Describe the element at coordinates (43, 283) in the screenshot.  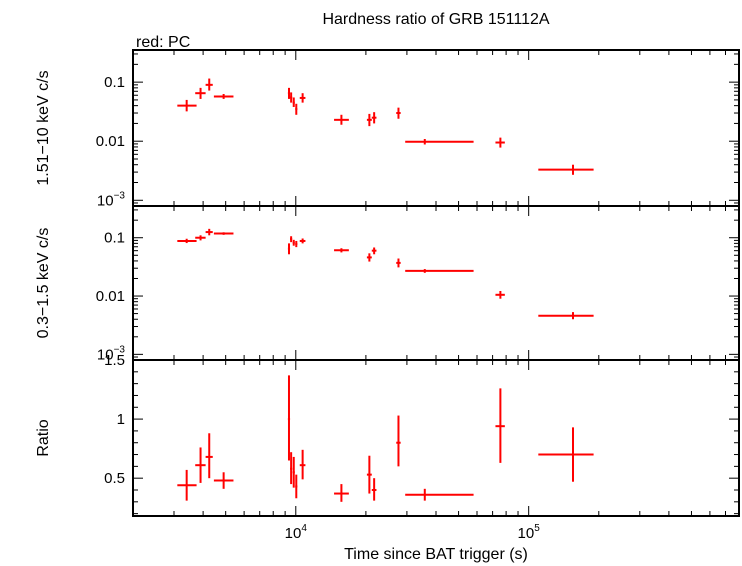
I see `y-axis-label-soft: 0.3−1.5 keV c/s` at that location.